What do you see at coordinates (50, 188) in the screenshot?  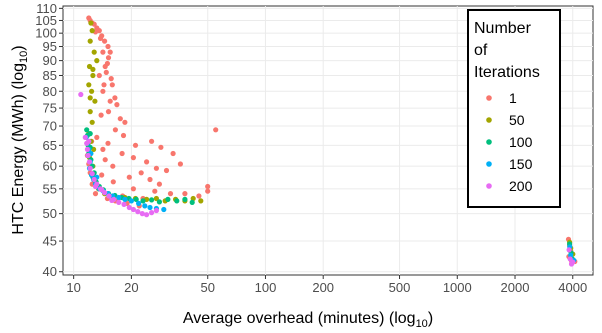 I see `y-tick-label: 55` at bounding box center [50, 188].